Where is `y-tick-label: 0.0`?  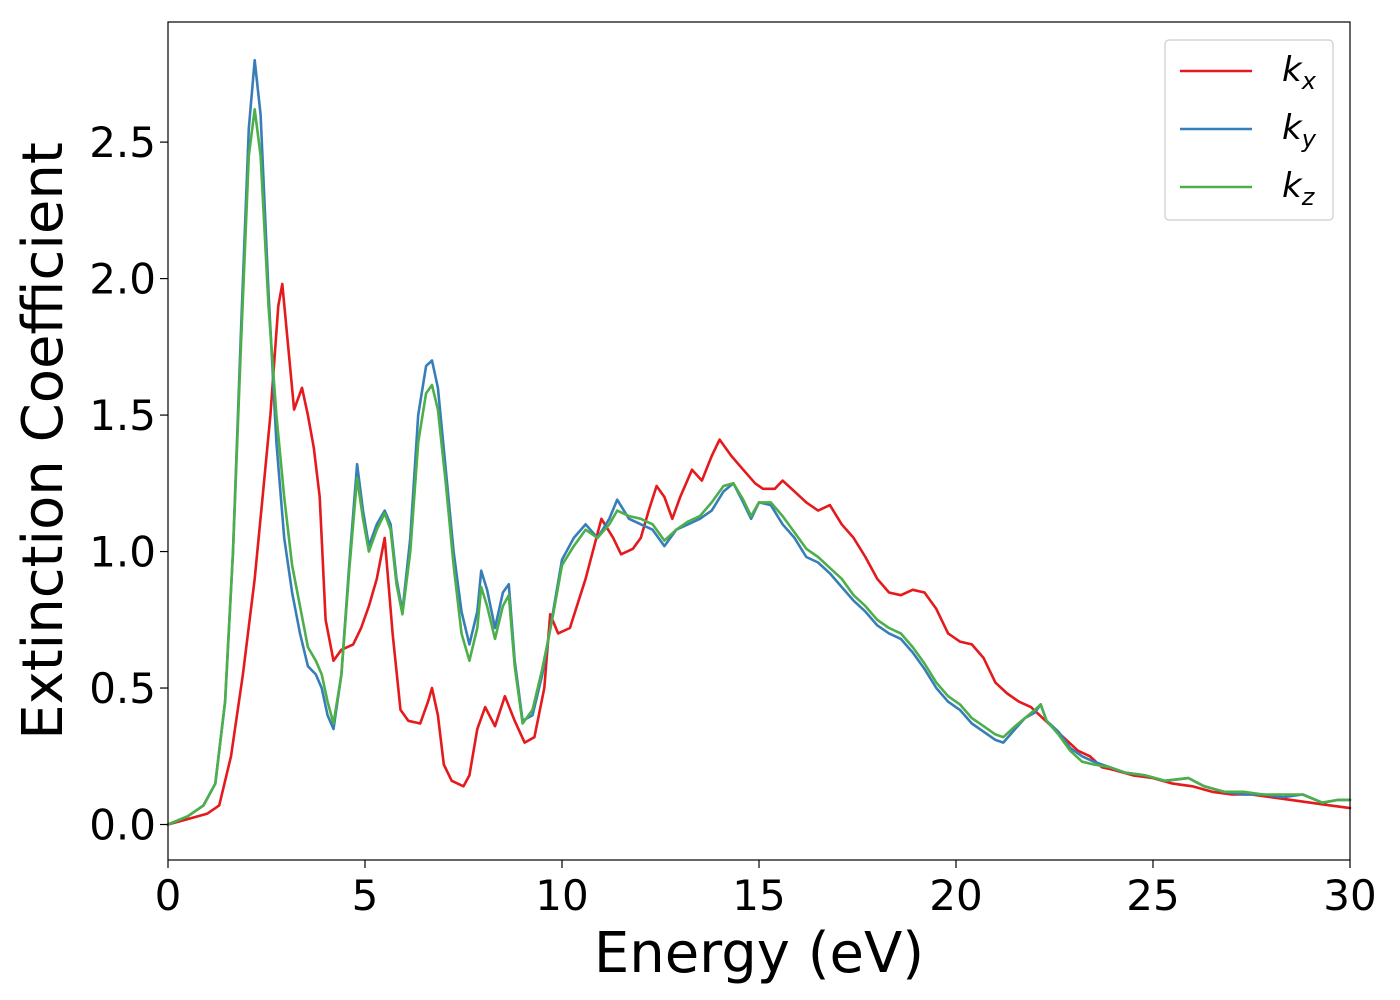
y-tick-label: 0.0 is located at coordinates (122, 825).